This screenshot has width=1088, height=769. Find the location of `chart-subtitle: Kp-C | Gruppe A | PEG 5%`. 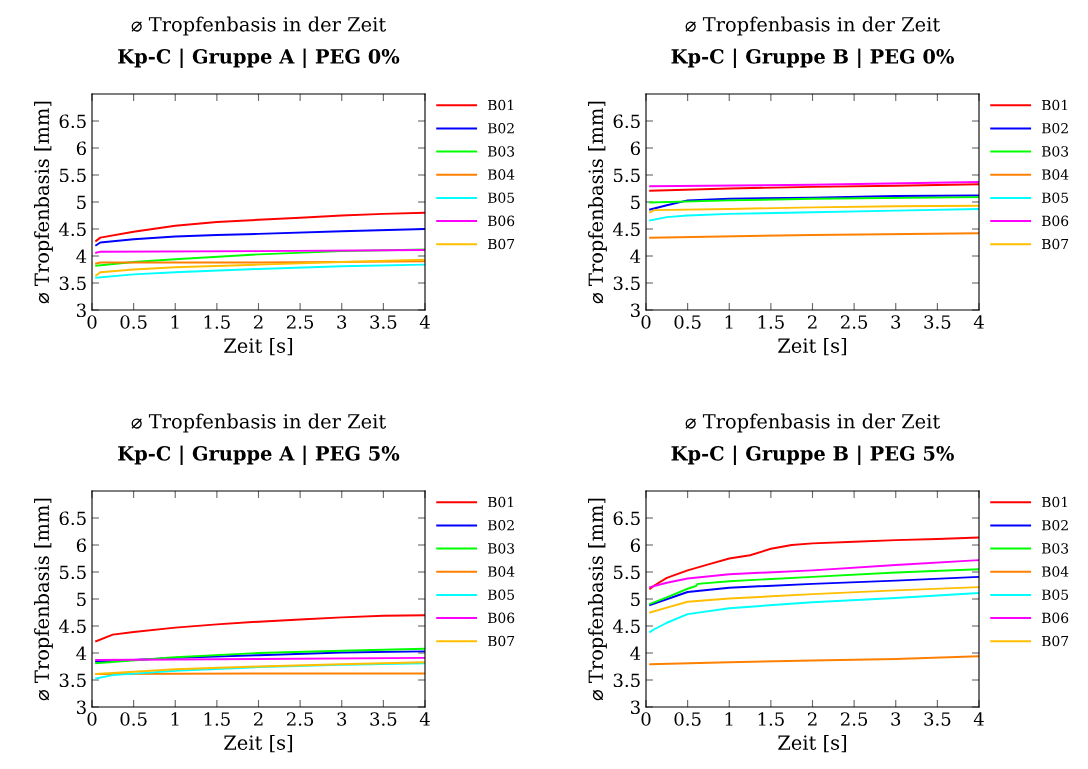

chart-subtitle: Kp-C | Gruppe A | PEG 5% is located at coordinates (259, 455).